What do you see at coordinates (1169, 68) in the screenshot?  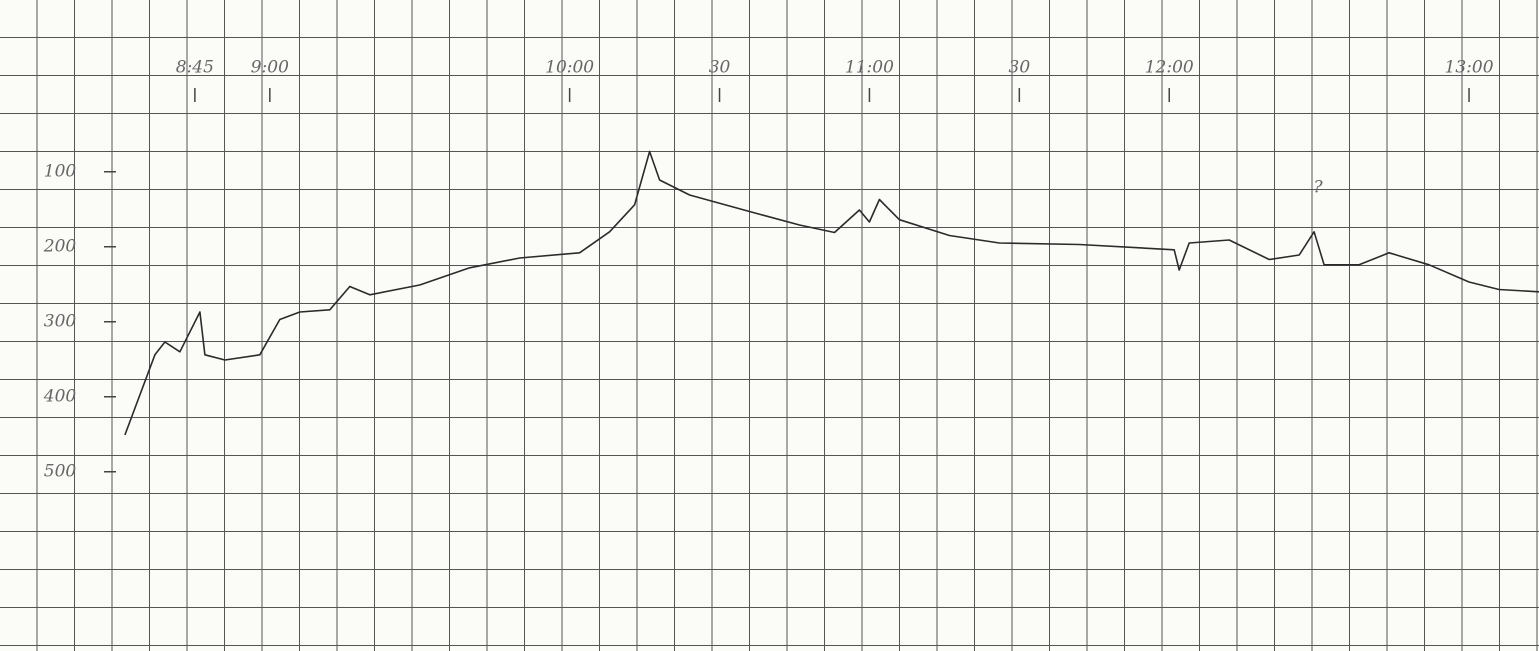 I see `x-tick-label: 12:00` at bounding box center [1169, 68].